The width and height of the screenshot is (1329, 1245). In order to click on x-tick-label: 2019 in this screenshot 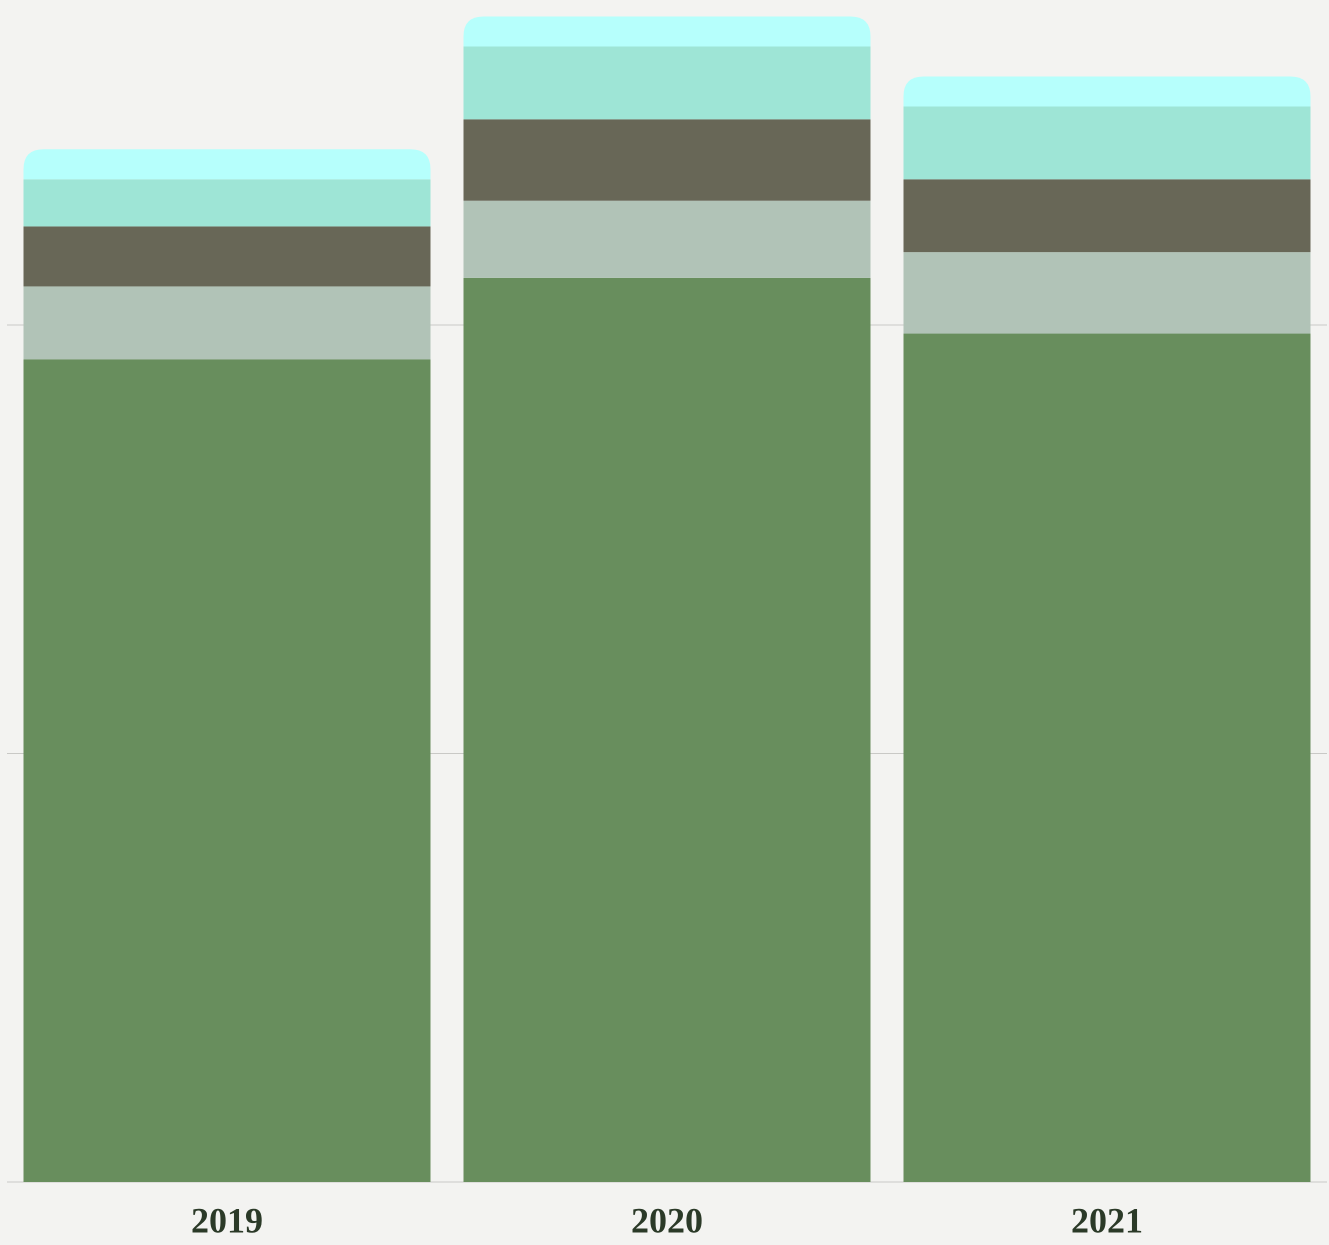, I will do `click(227, 1220)`.